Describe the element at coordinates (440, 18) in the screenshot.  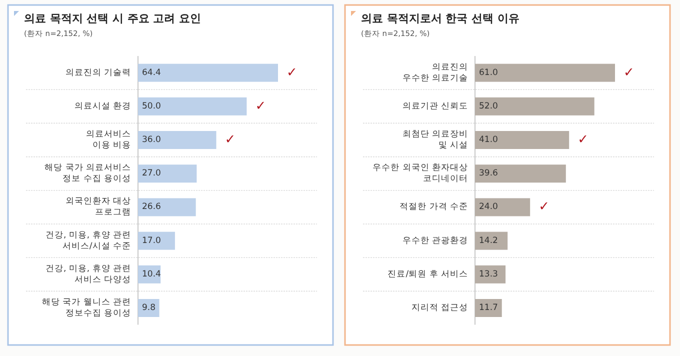
I see `chart-title: 의료 목적지로서 한국 선택 이유` at that location.